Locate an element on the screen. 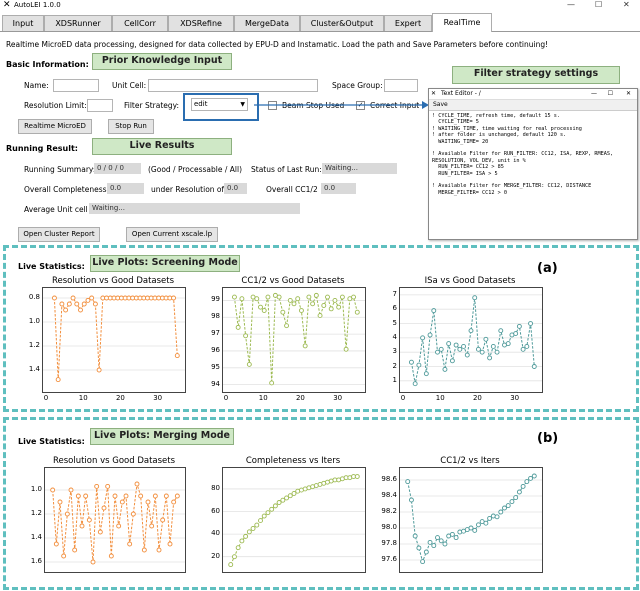  y-tick-label: 1.2 is located at coordinates (36, 513).